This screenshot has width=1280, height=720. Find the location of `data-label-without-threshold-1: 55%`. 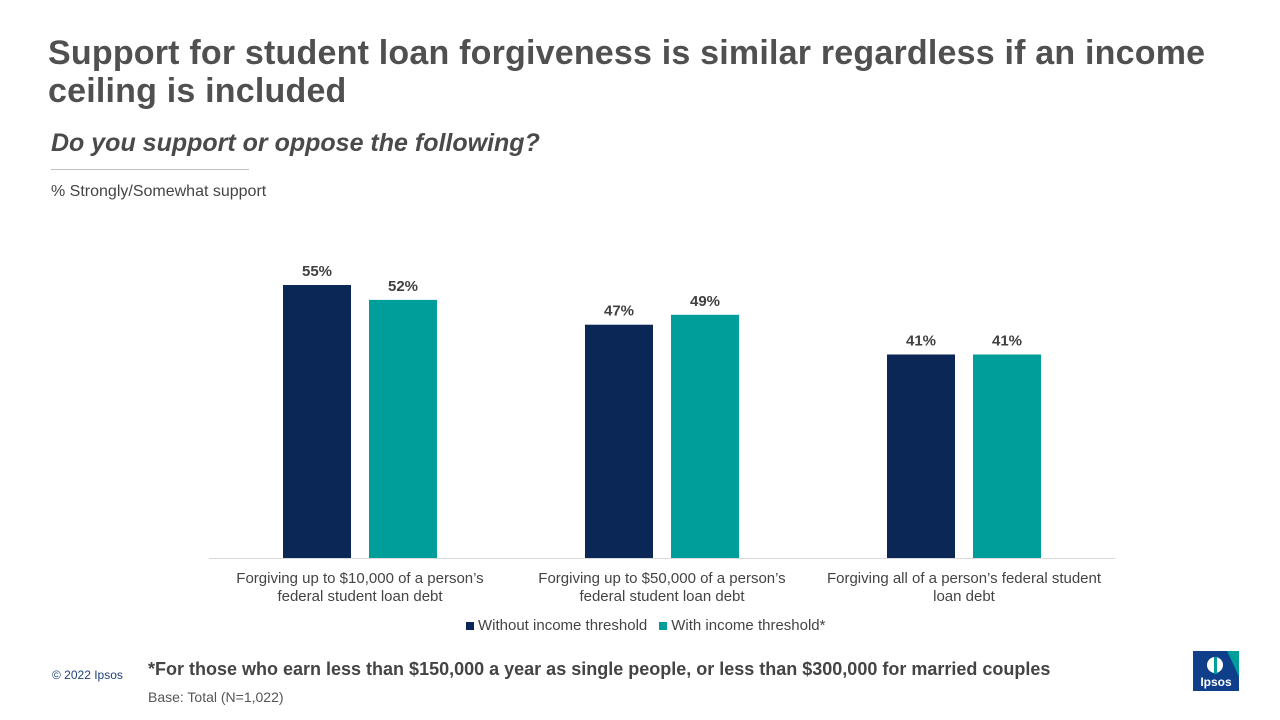

data-label-without-threshold-1: 55% is located at coordinates (317, 271).